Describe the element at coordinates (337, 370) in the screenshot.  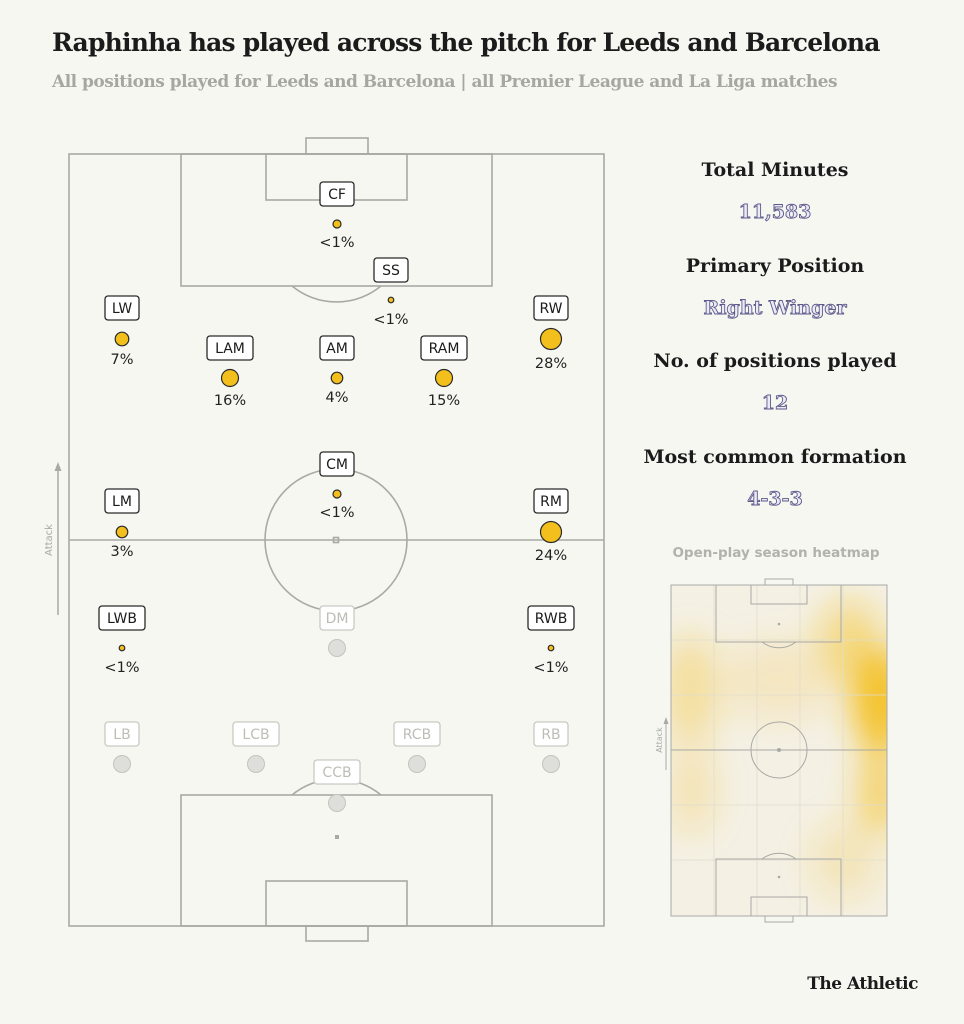
I see `position-am: AM 4%` at that location.